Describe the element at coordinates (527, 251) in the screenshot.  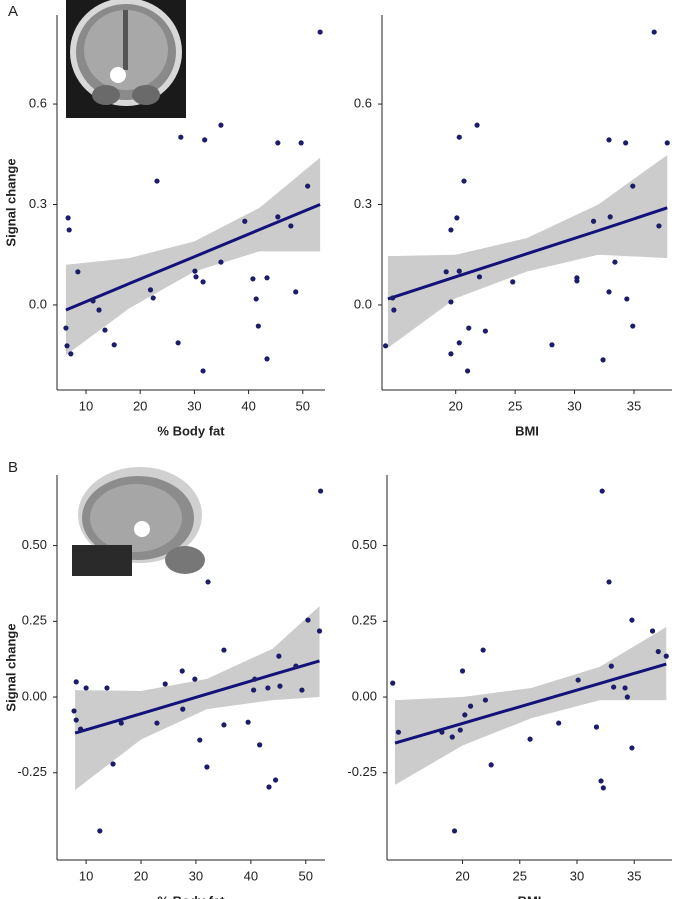
I see `confidence-band` at that location.